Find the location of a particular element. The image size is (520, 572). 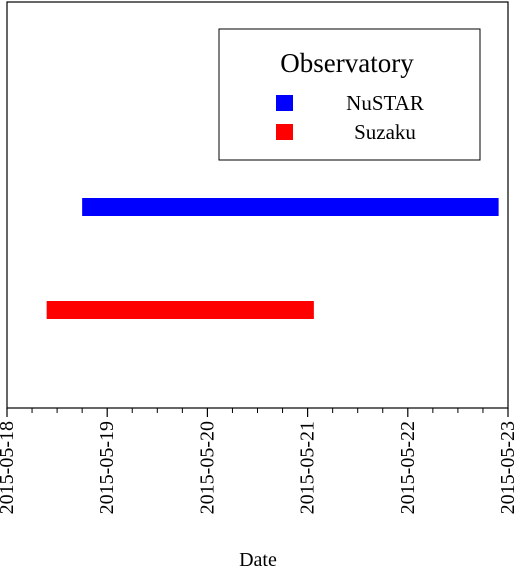

legend-swatch-nustar is located at coordinates (284, 103).